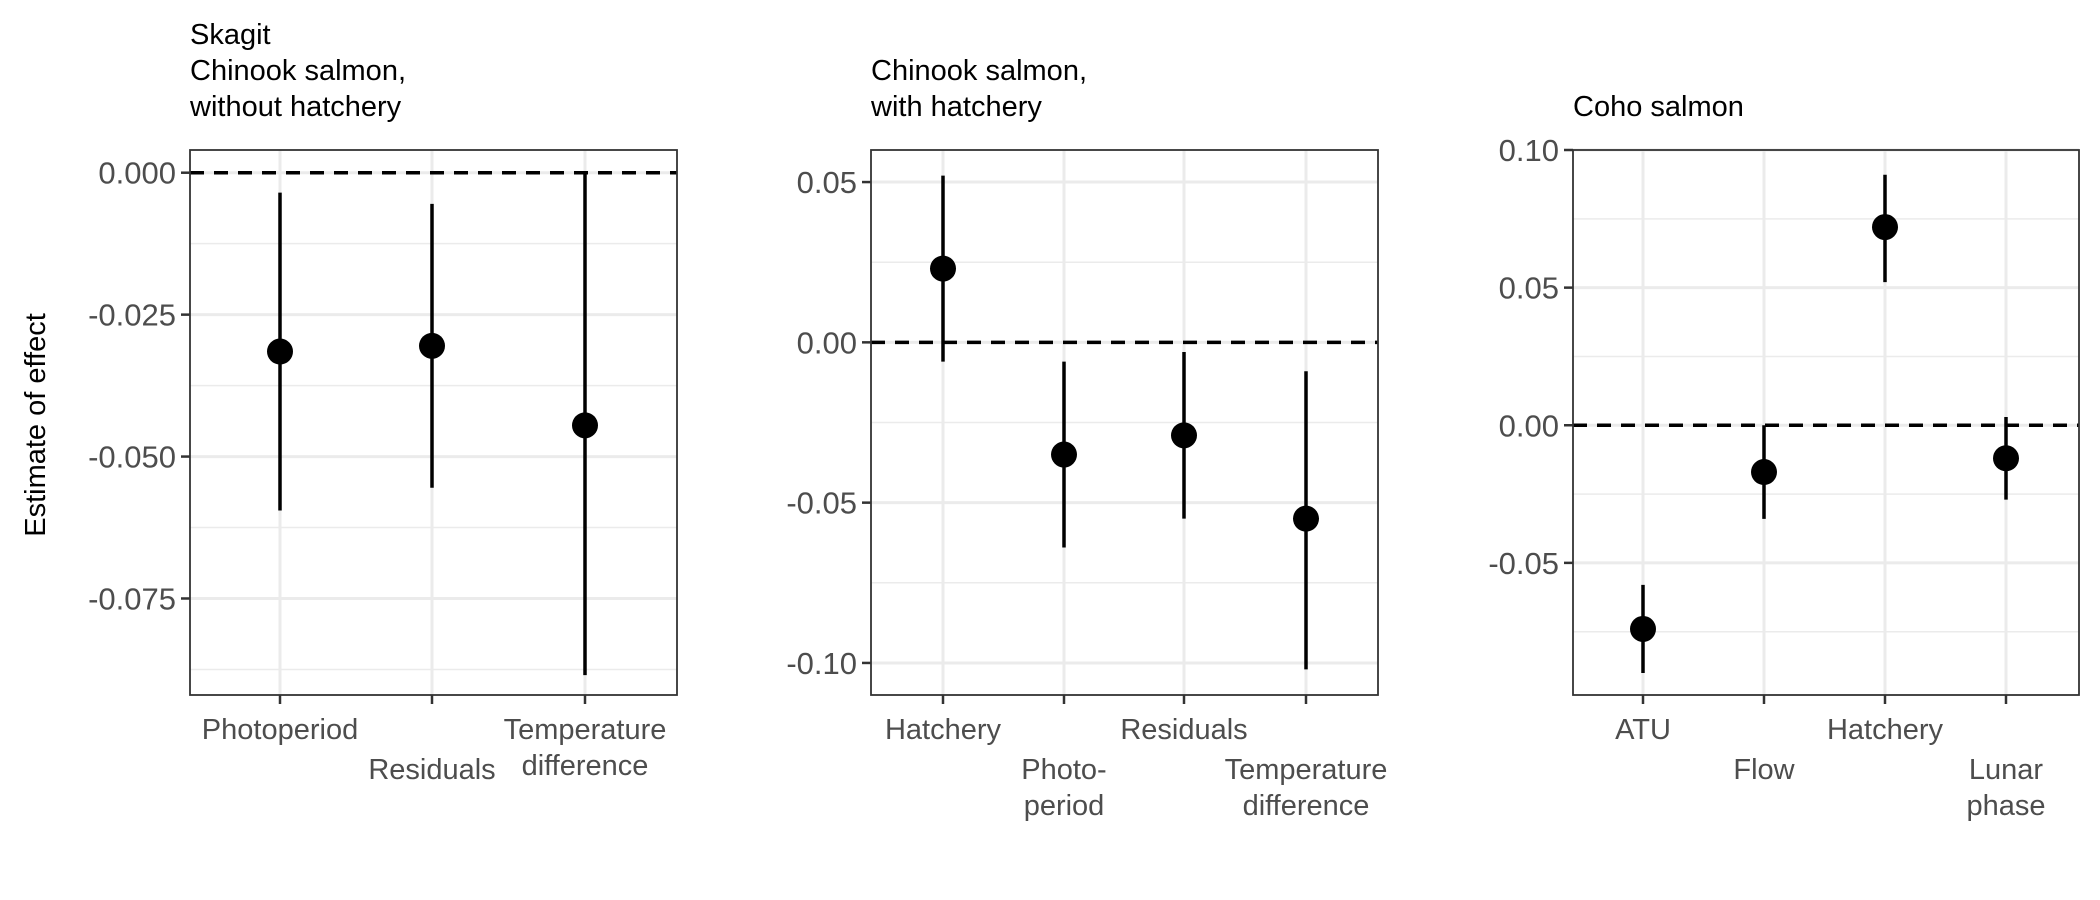 This screenshot has height=900, width=2100. Describe the element at coordinates (978, 89) in the screenshot. I see `panel-title: Chinook salmon, with hatchery` at that location.